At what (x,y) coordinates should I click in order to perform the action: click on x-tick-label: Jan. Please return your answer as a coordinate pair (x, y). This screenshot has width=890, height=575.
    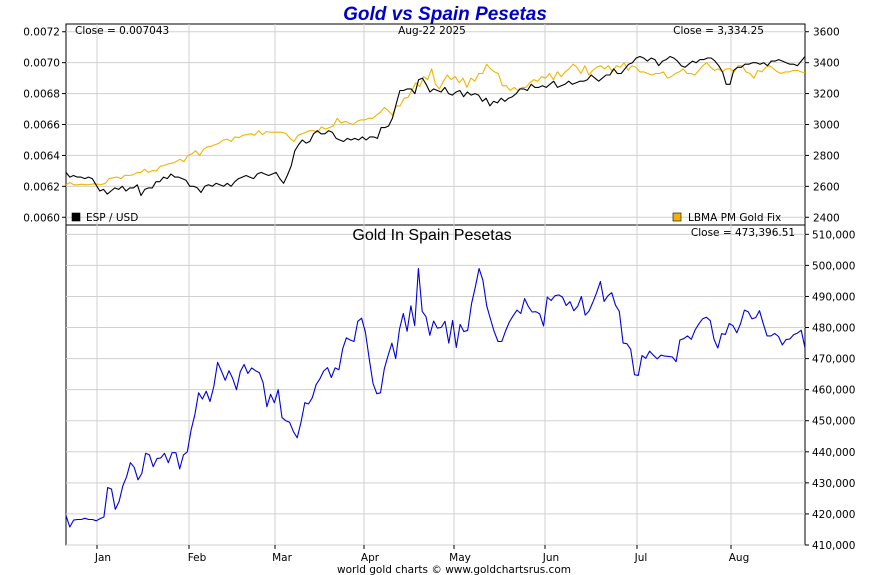
    Looking at the image, I should click on (102, 558).